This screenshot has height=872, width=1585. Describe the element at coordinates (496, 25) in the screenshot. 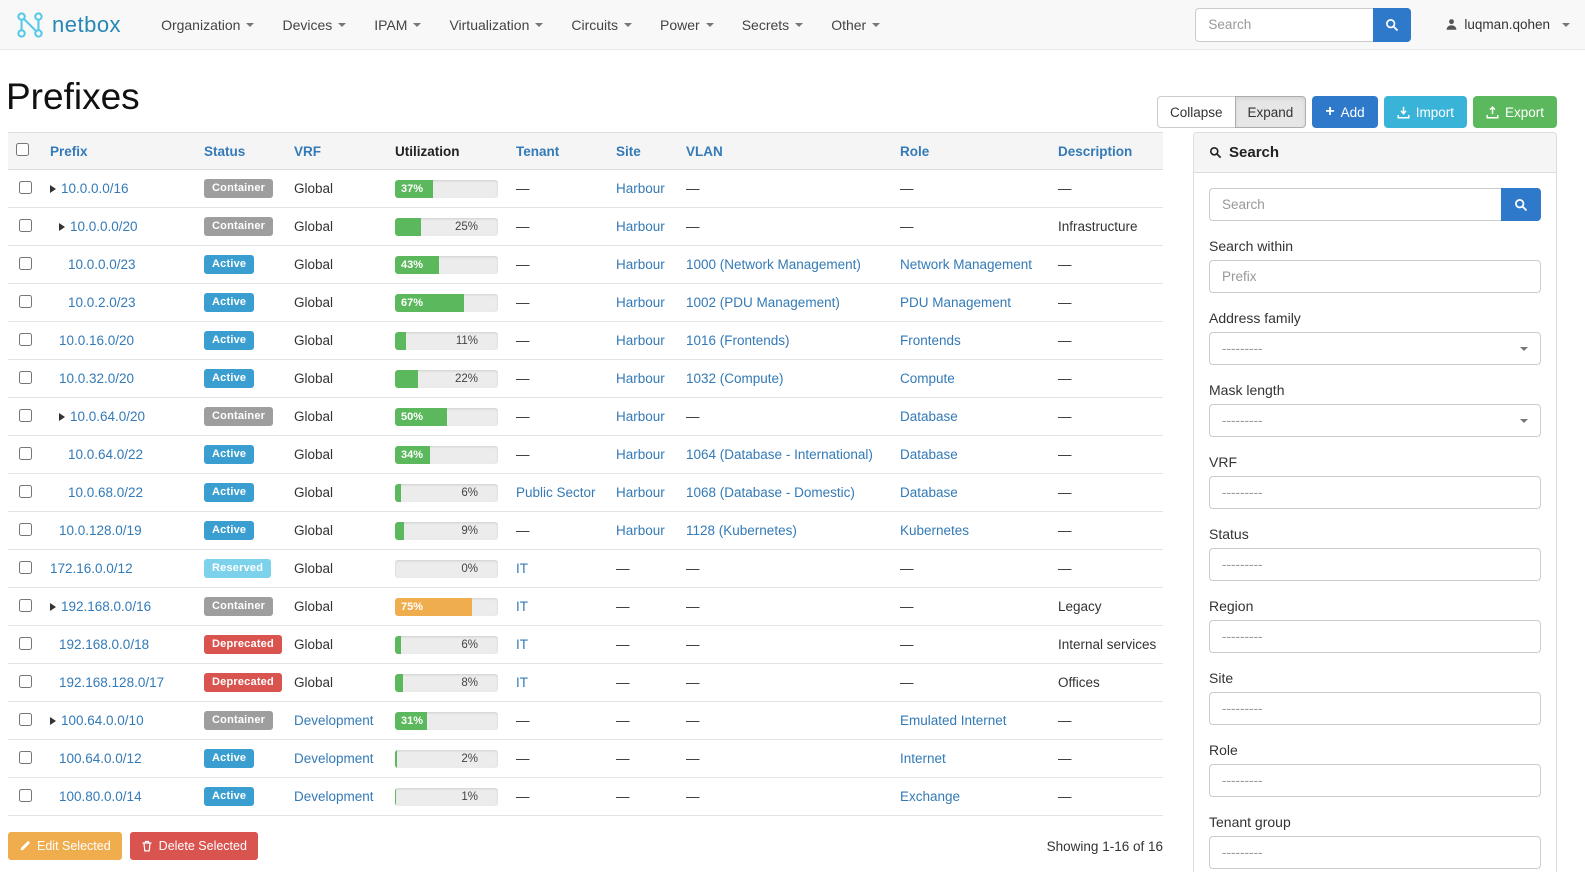

I see `nav-menu-virtualization: Virtualization` at that location.